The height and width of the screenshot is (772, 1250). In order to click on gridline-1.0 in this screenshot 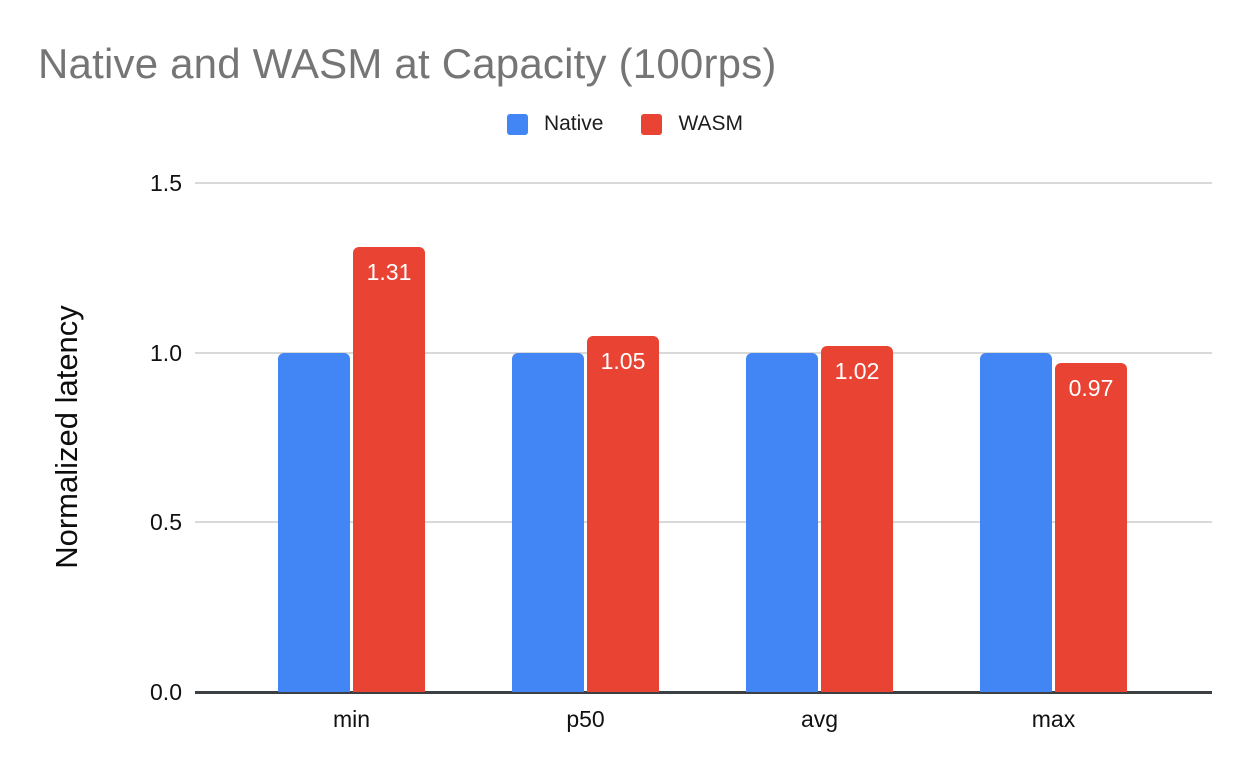, I will do `click(703, 352)`.